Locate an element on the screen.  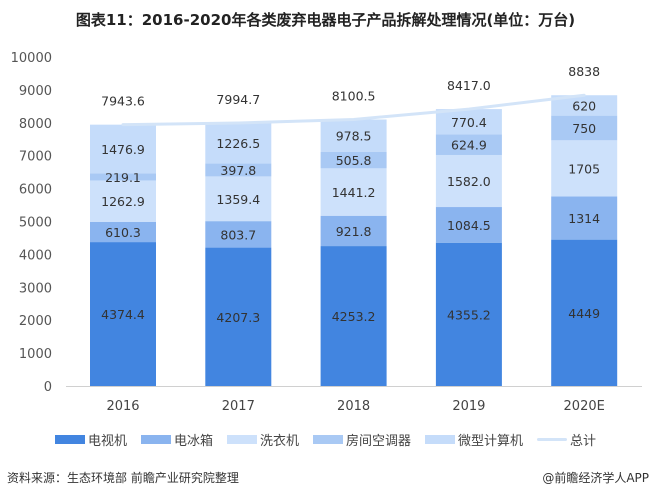
bar-data-label: 1476.9 is located at coordinates (123, 149).